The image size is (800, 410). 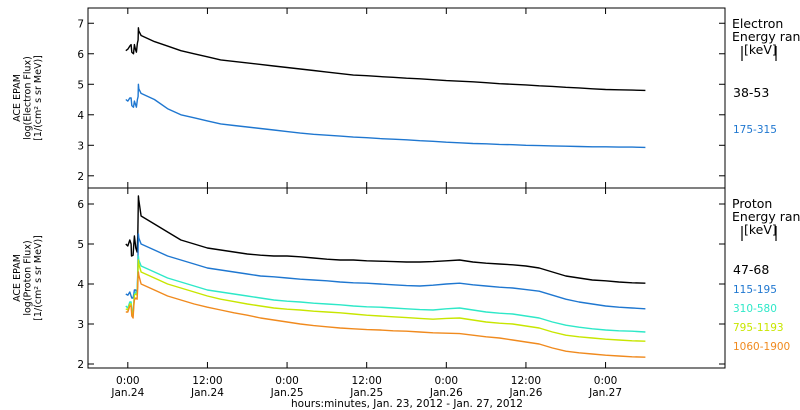 What do you see at coordinates (80, 24) in the screenshot?
I see `y-tick-label: 7` at bounding box center [80, 24].